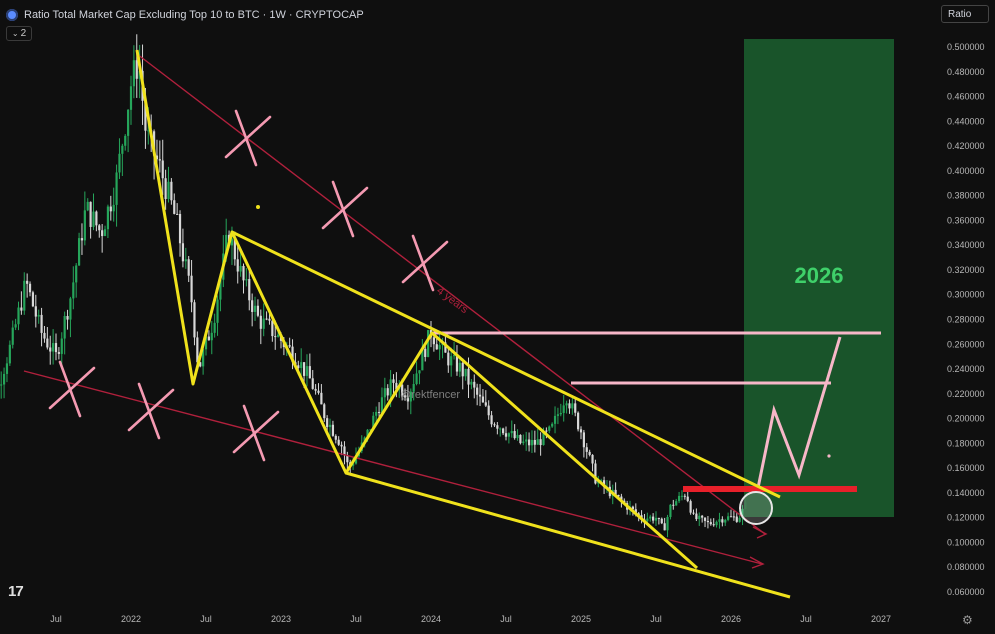  Describe the element at coordinates (966, 270) in the screenshot. I see `y-tick-label: 0.320000` at that location.